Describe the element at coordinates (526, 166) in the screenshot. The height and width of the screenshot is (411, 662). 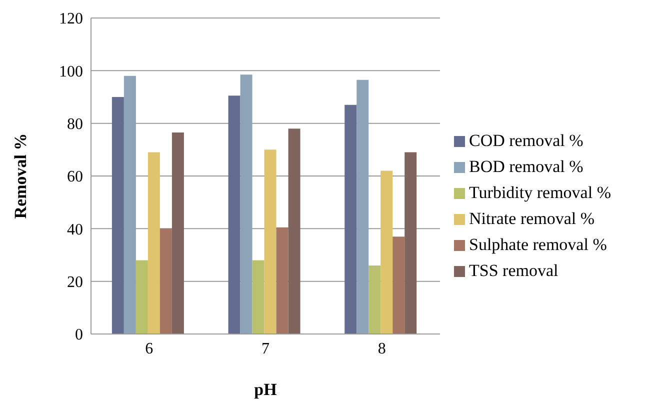
I see `legend-label: BOD removal %` at that location.